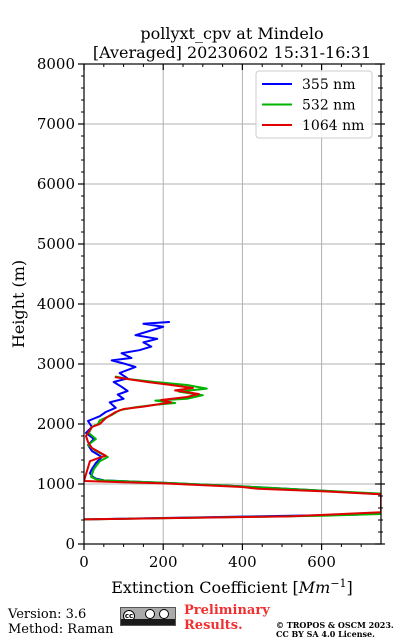 This screenshot has width=400, height=640. I want to click on legend-label: 532 nm, so click(328, 106).